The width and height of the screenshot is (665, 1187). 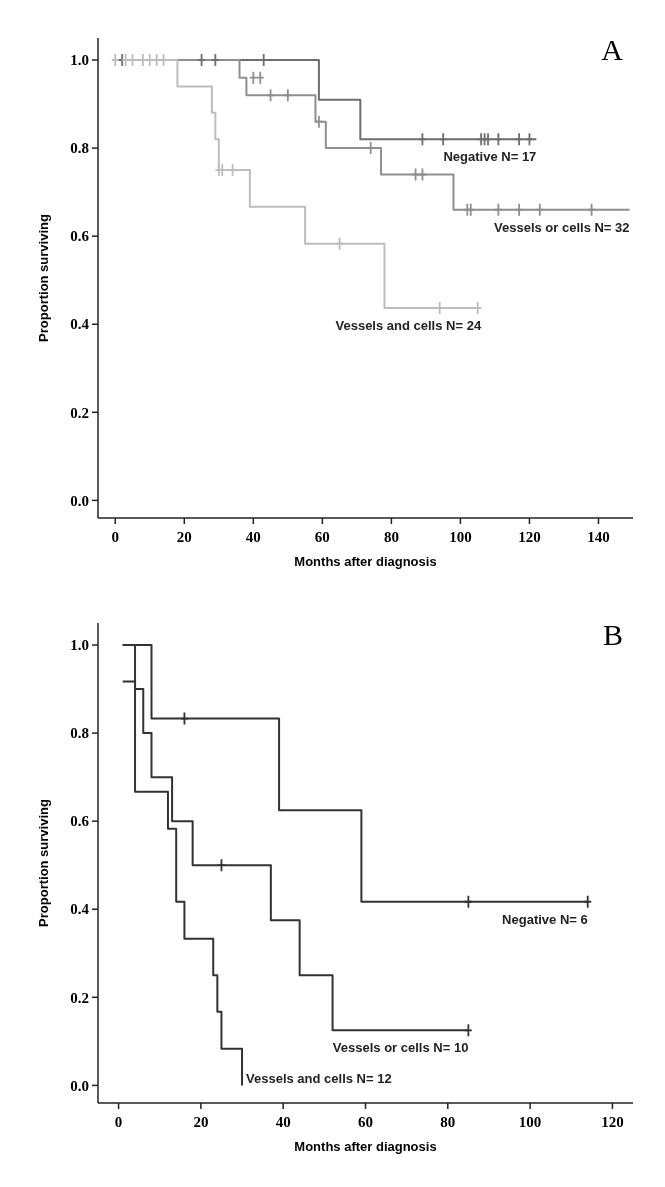 What do you see at coordinates (598, 537) in the screenshot?
I see `x-tick-label: 140` at bounding box center [598, 537].